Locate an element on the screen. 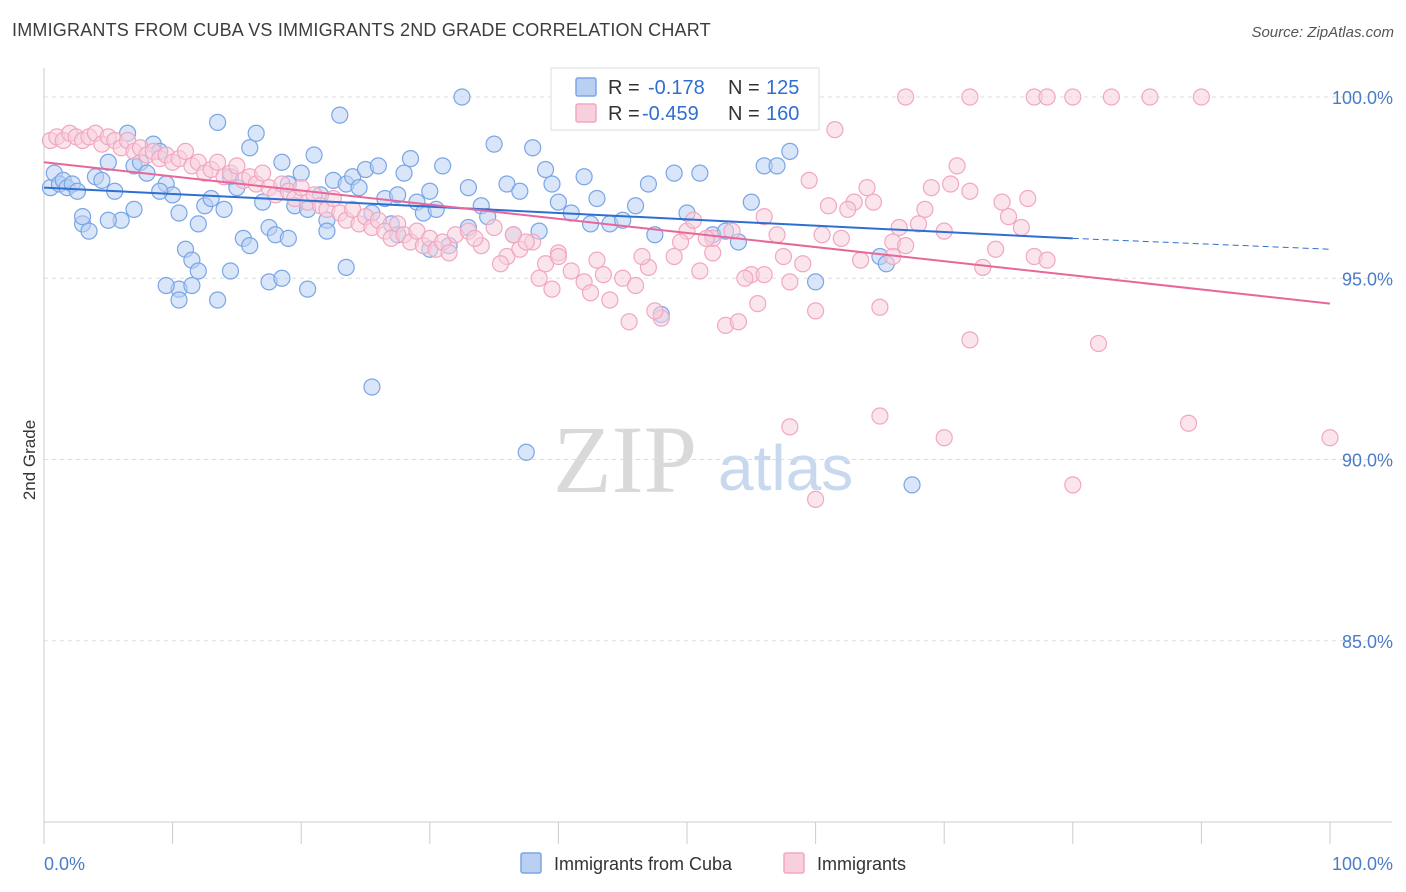 The width and height of the screenshot is (1406, 892). legend-r-value-immigrants: -0.459 is located at coordinates (670, 114).